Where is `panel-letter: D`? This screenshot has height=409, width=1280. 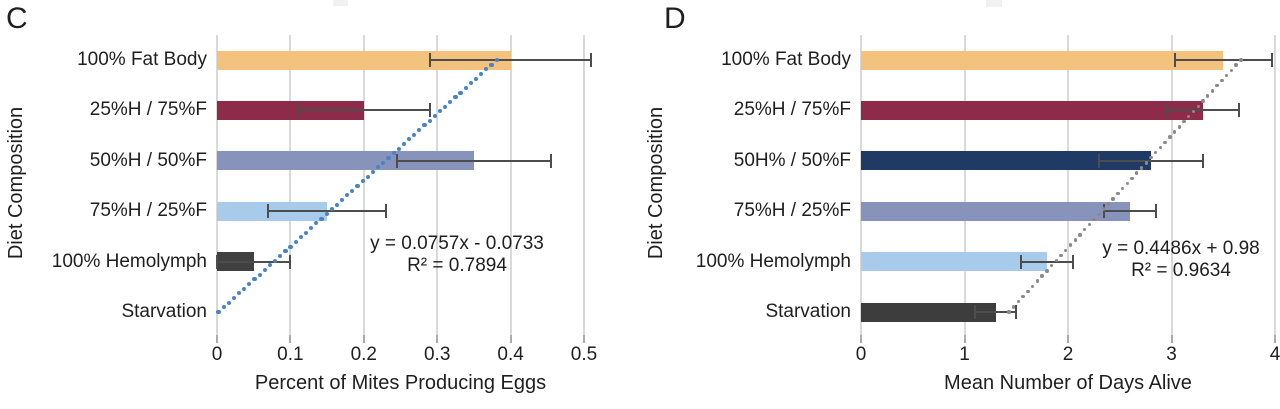 panel-letter: D is located at coordinates (675, 18).